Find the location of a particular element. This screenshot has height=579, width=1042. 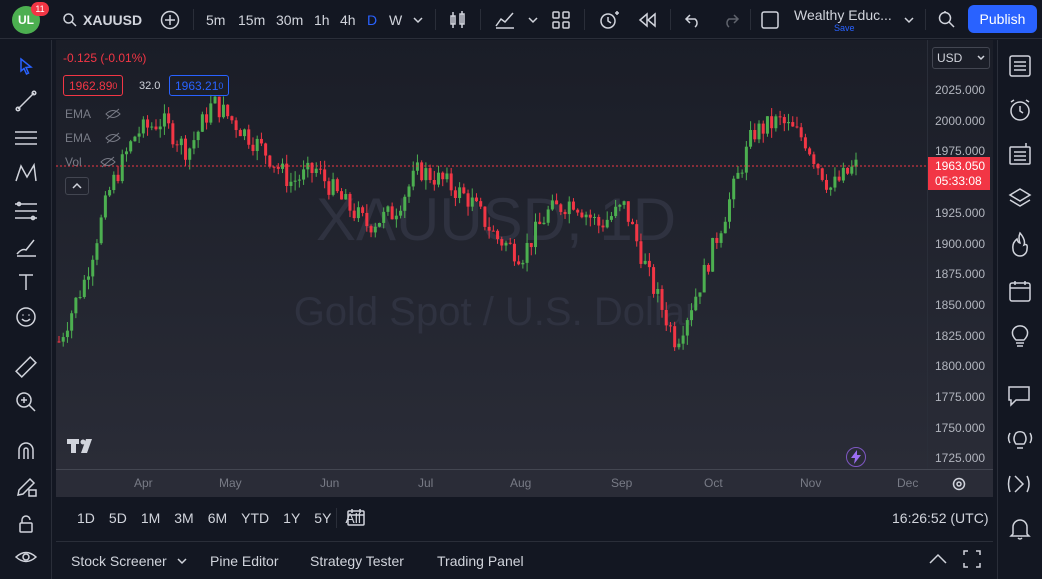

indicators-icon is located at coordinates (504, 20).